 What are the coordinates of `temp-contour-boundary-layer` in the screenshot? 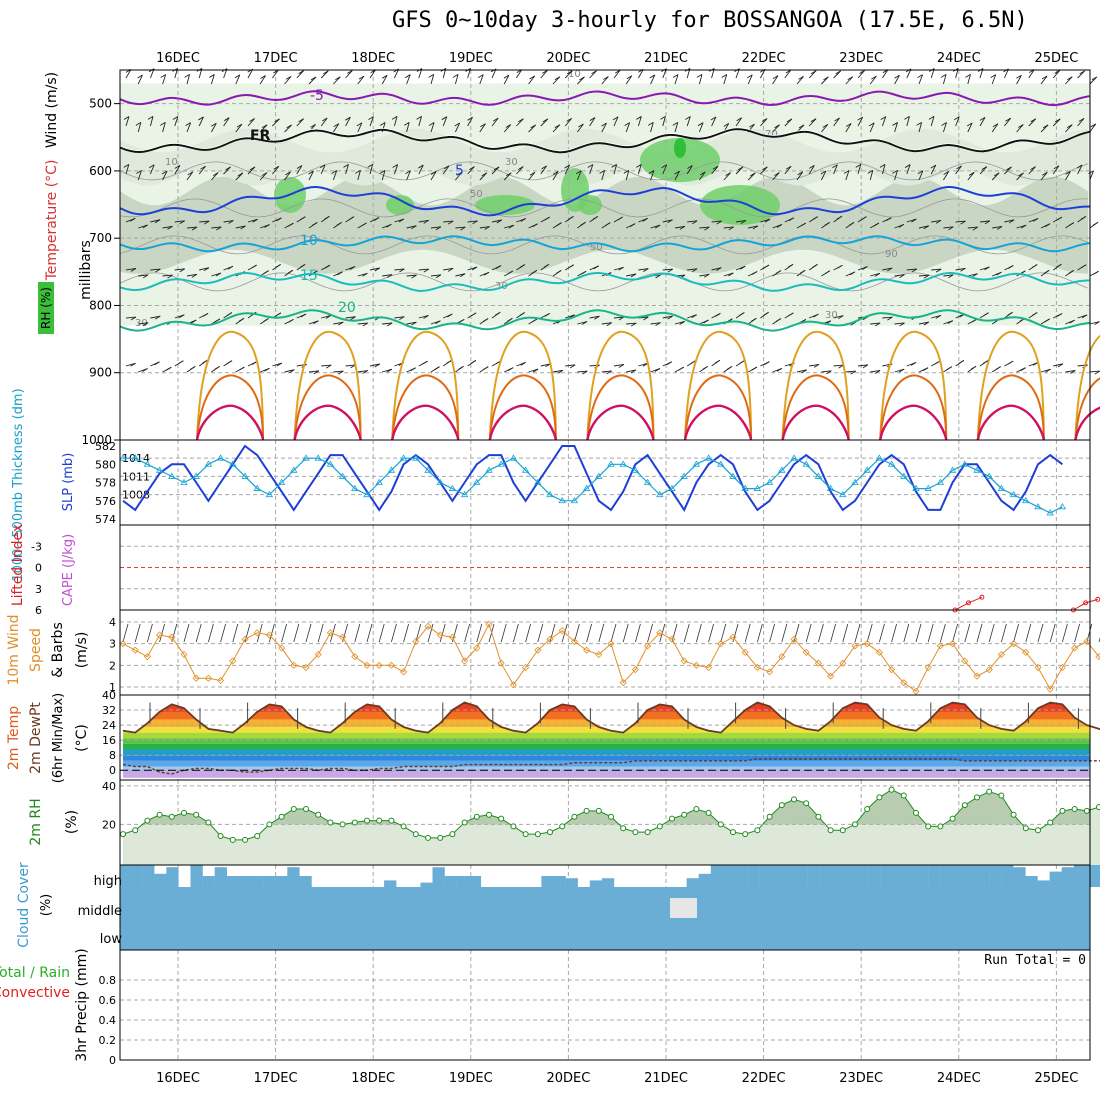 It's located at (327, 407).